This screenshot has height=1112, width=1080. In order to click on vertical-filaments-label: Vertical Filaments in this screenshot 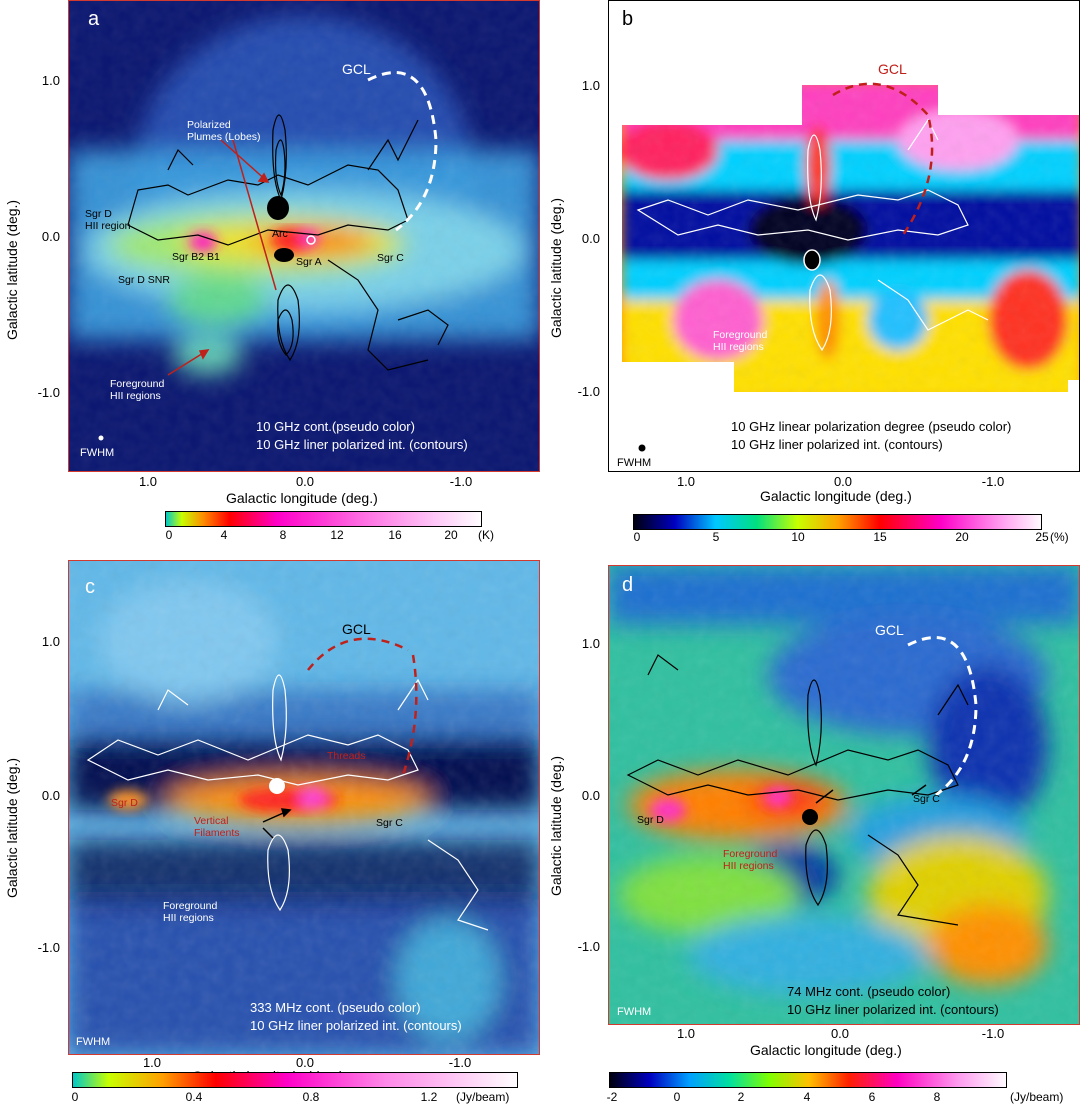, I will do `click(217, 827)`.